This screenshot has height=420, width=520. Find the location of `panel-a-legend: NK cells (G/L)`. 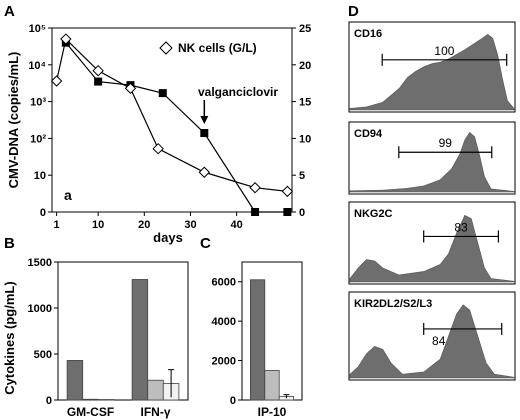

panel-a-legend: NK cells (G/L) is located at coordinates (208, 48).